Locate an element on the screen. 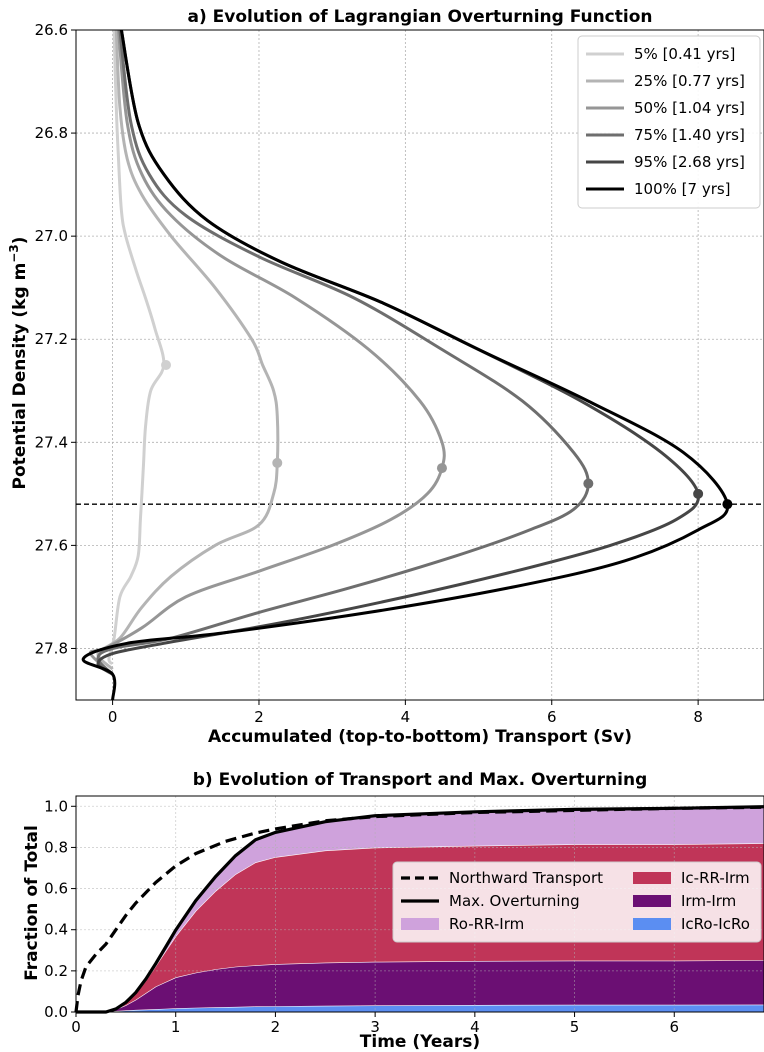  series-max-marker-100-7-yrs is located at coordinates (727, 504).